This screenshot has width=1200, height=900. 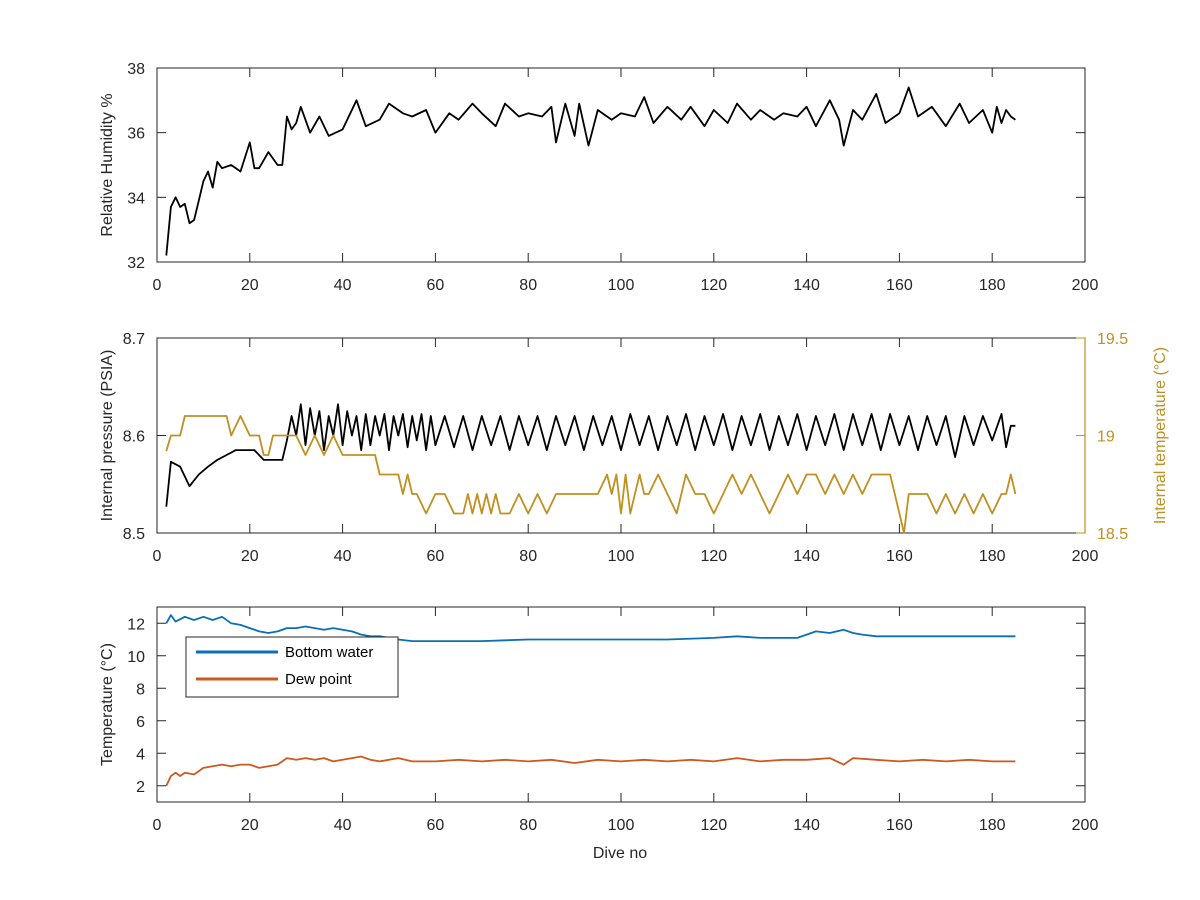 I want to click on y-axis-label: Internal pressure (PSIA), so click(x=107, y=436).